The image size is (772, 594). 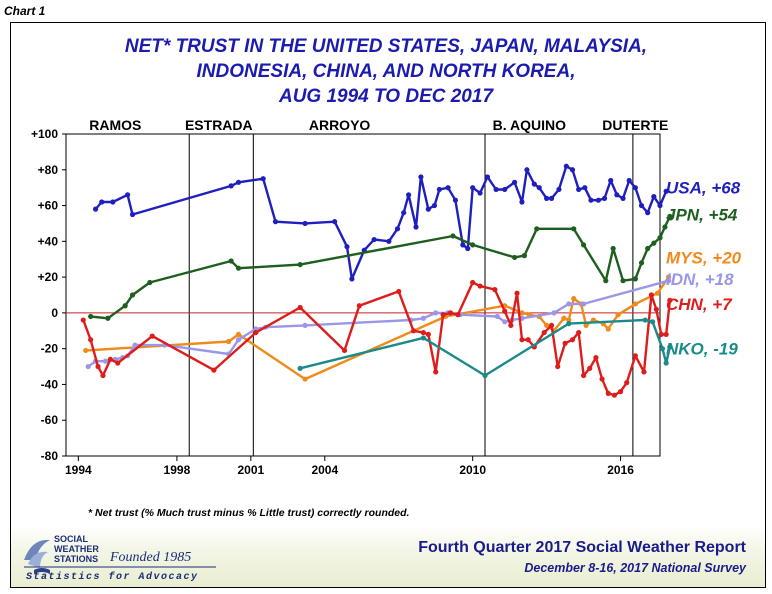 I want to click on y-tick-label: -80, so click(x=50, y=456).